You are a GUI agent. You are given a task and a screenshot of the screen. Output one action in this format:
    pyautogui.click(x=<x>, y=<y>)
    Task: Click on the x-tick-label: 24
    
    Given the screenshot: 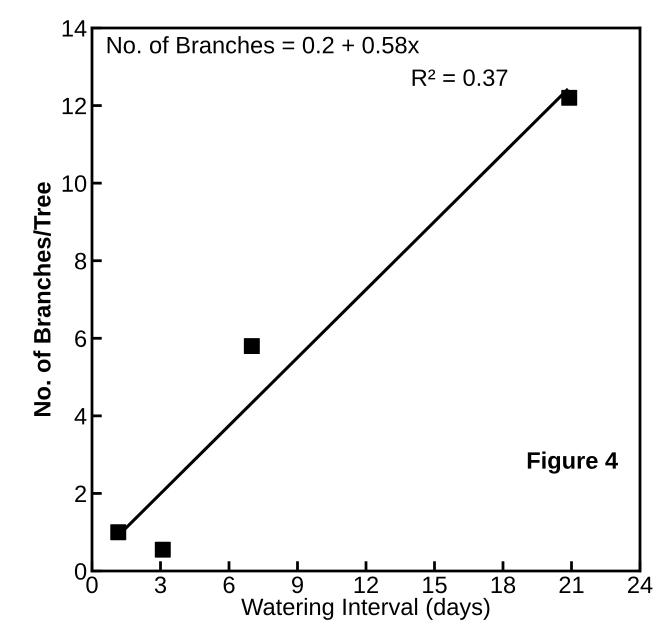 What is the action you would take?
    pyautogui.click(x=640, y=584)
    